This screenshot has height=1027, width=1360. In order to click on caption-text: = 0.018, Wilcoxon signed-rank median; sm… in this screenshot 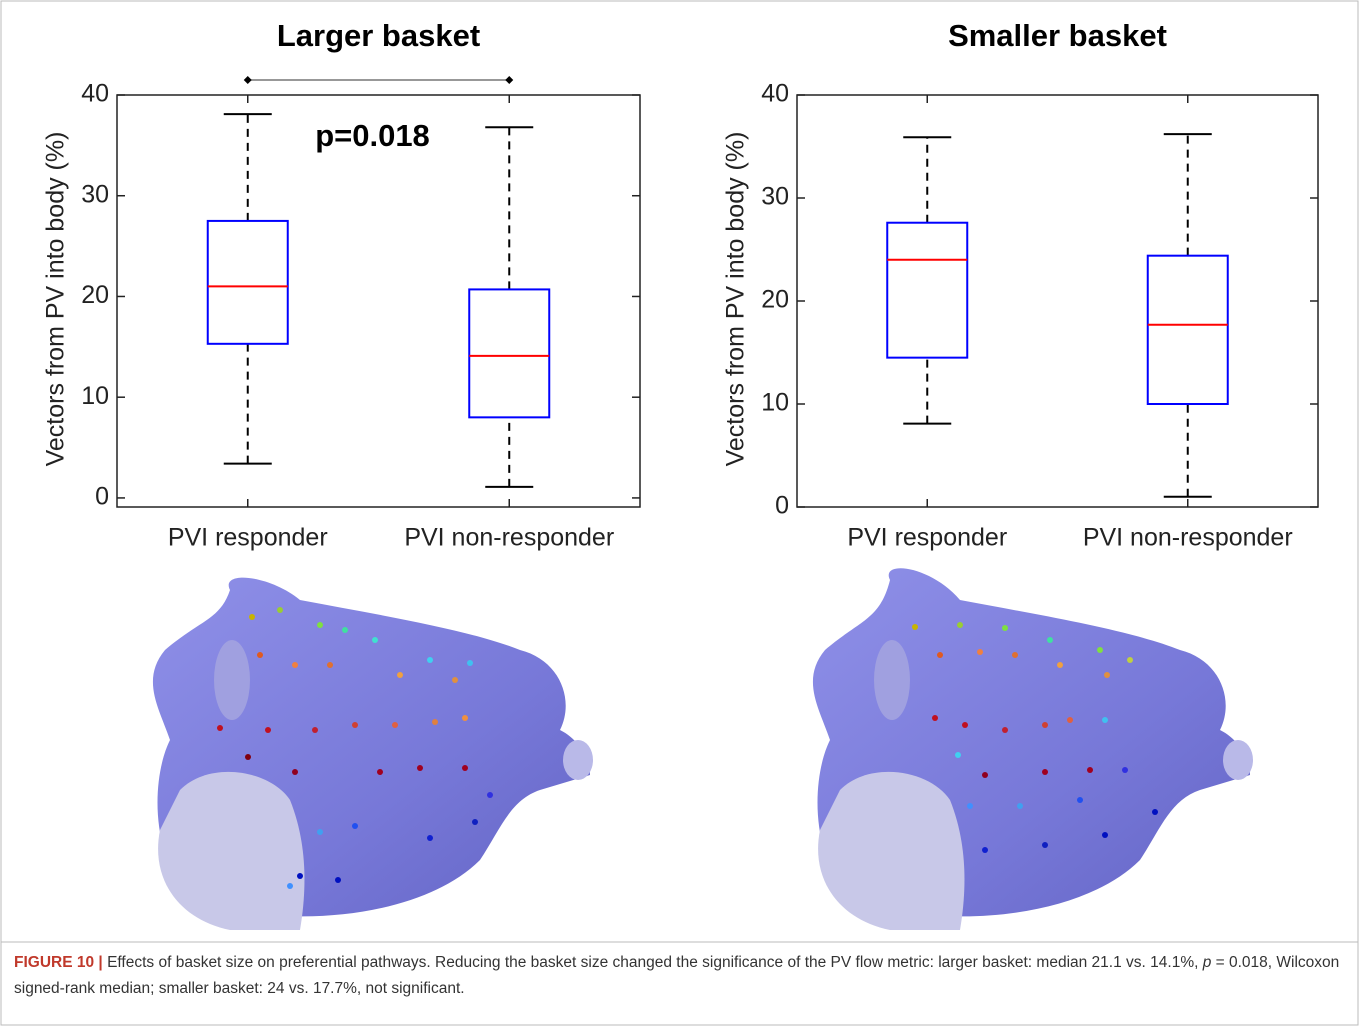, I will do `click(677, 975)`.